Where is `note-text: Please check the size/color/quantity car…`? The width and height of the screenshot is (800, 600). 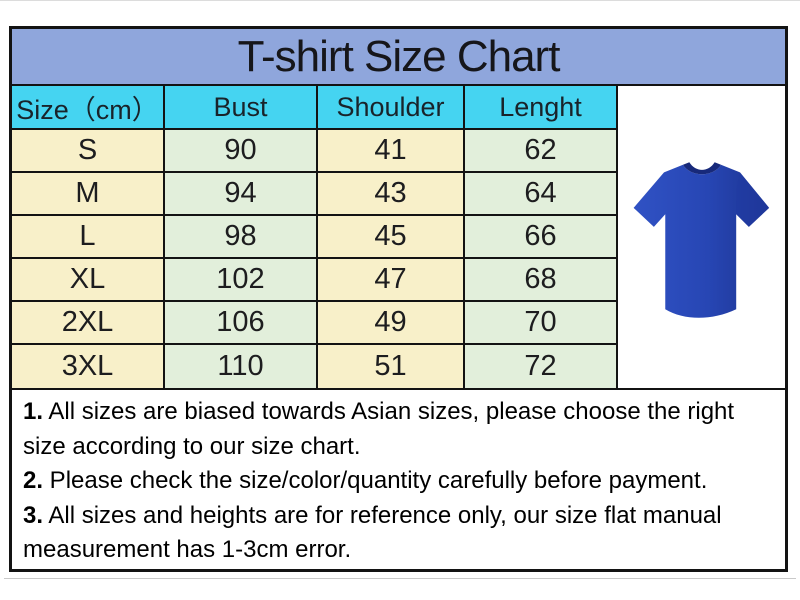
note-text: Please check the size/color/quantity car… is located at coordinates (375, 480).